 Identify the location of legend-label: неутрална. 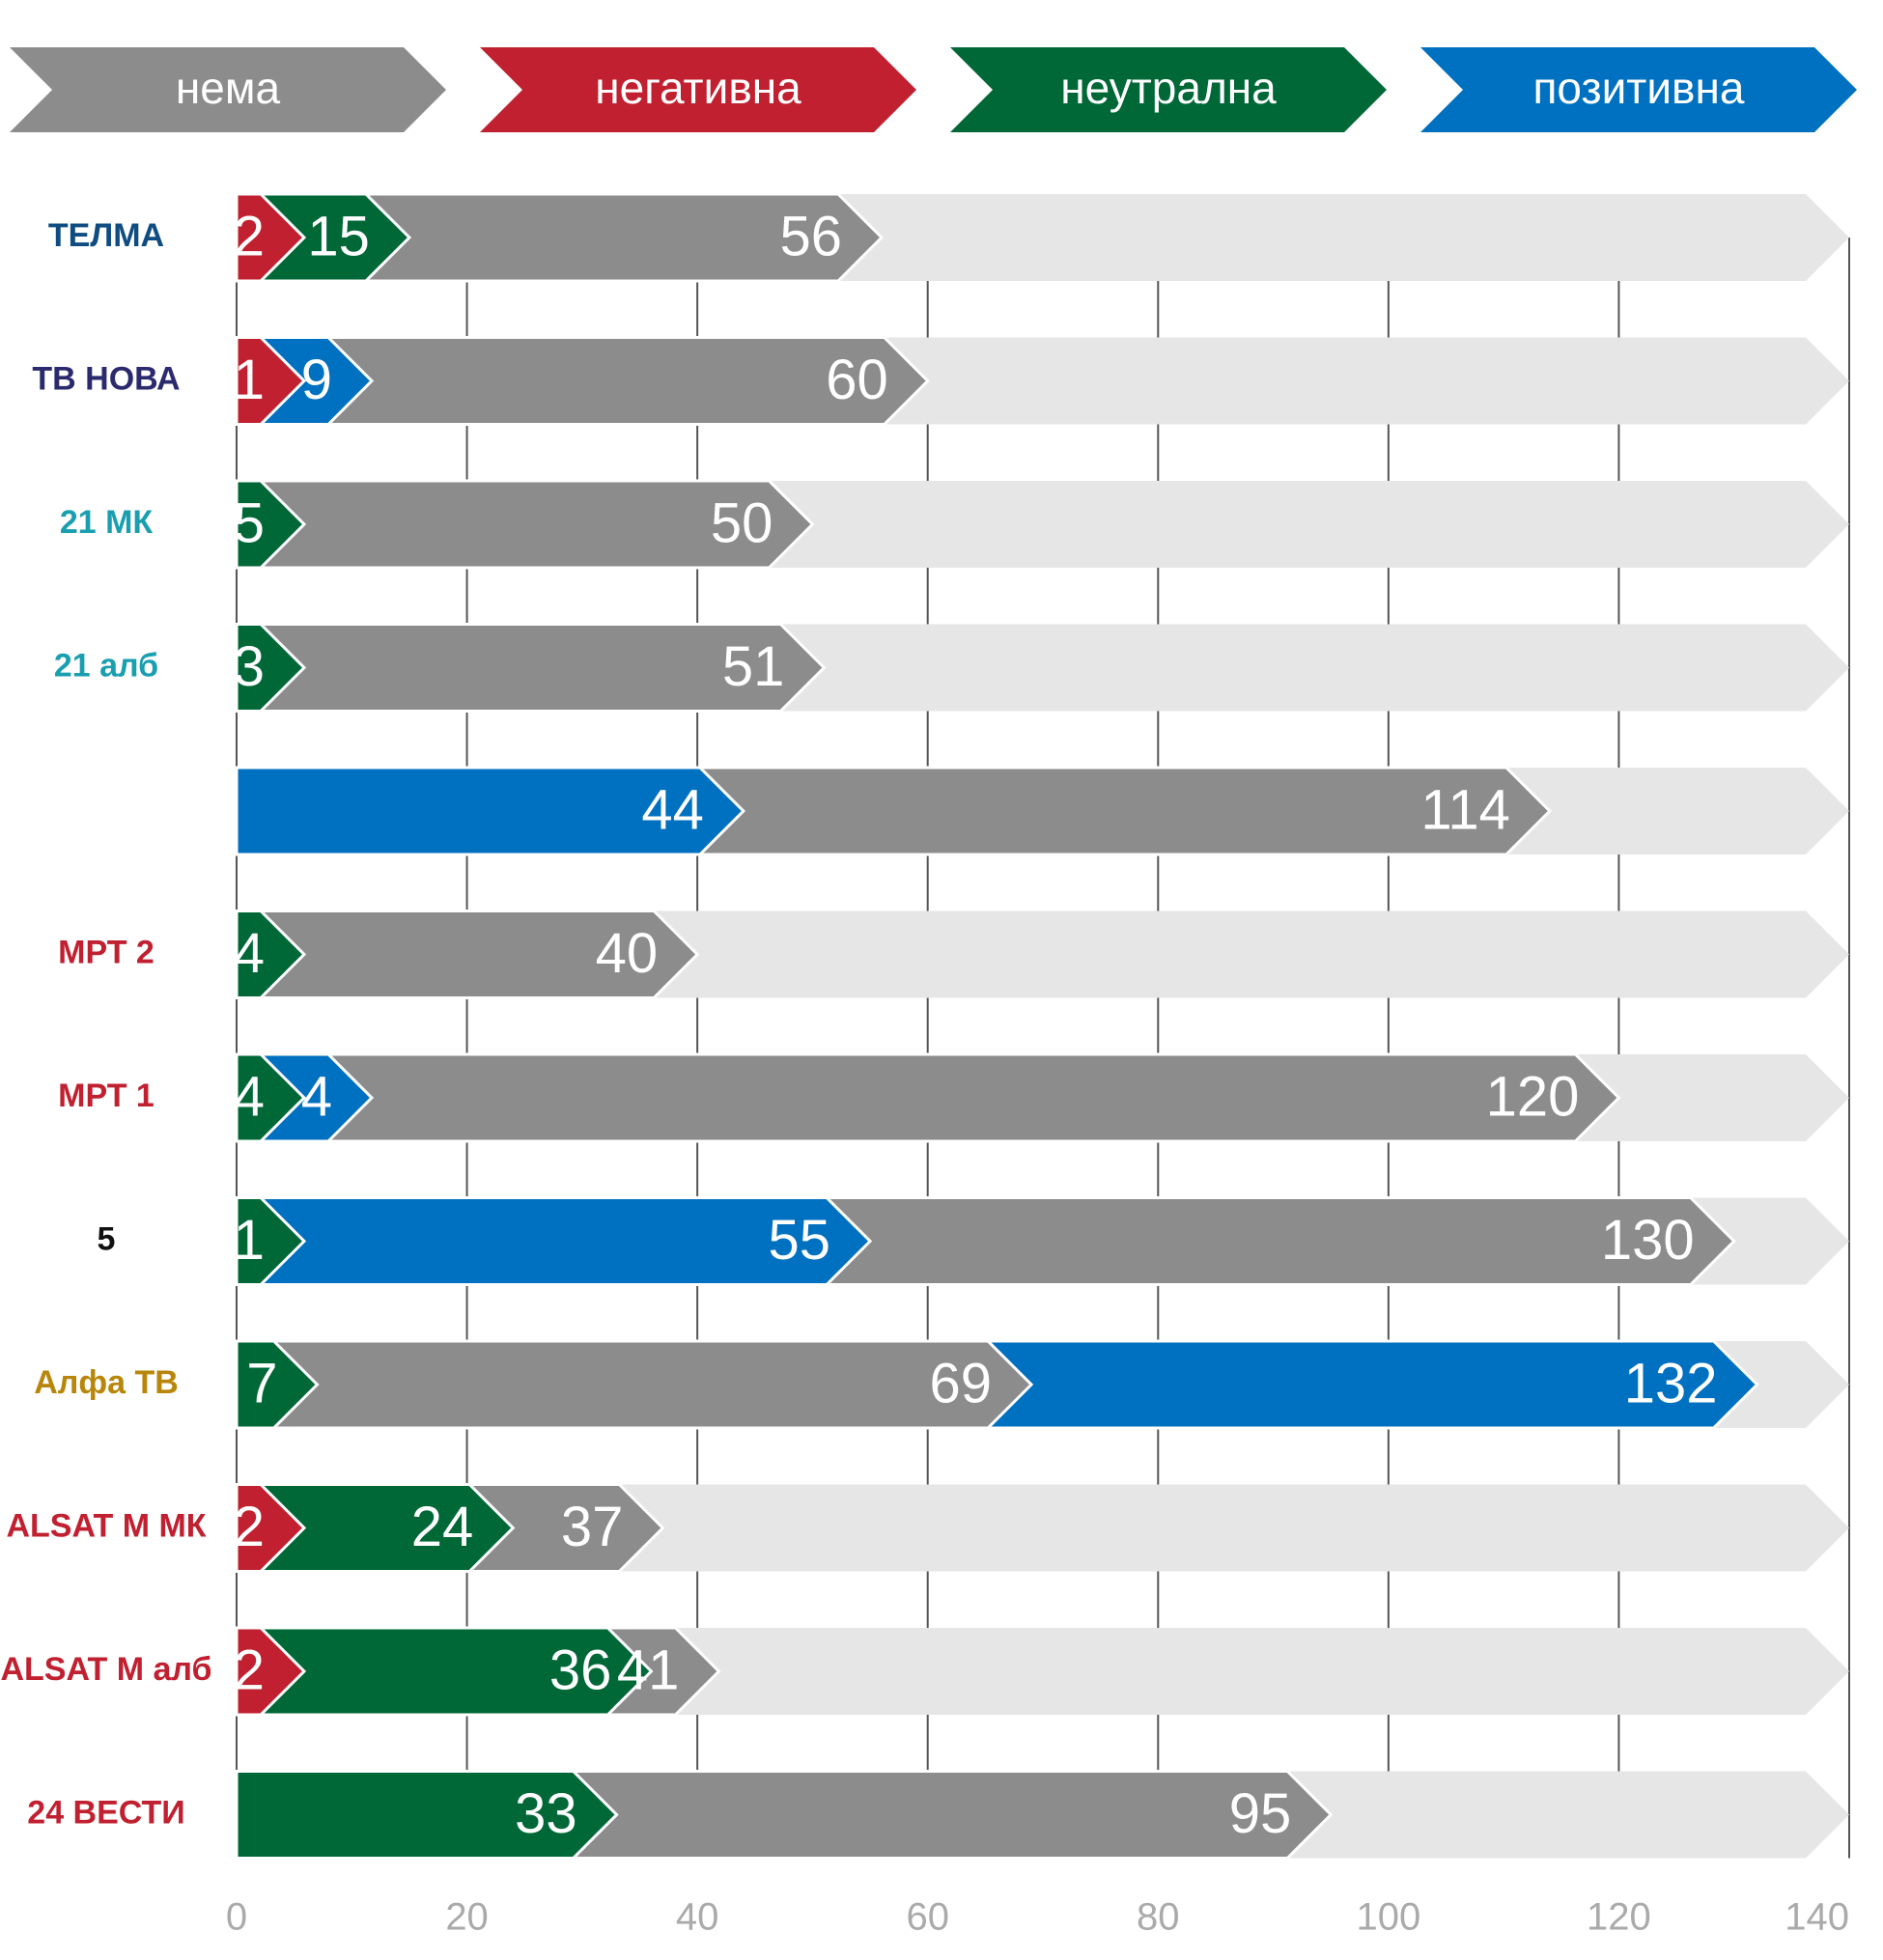
(1168, 88).